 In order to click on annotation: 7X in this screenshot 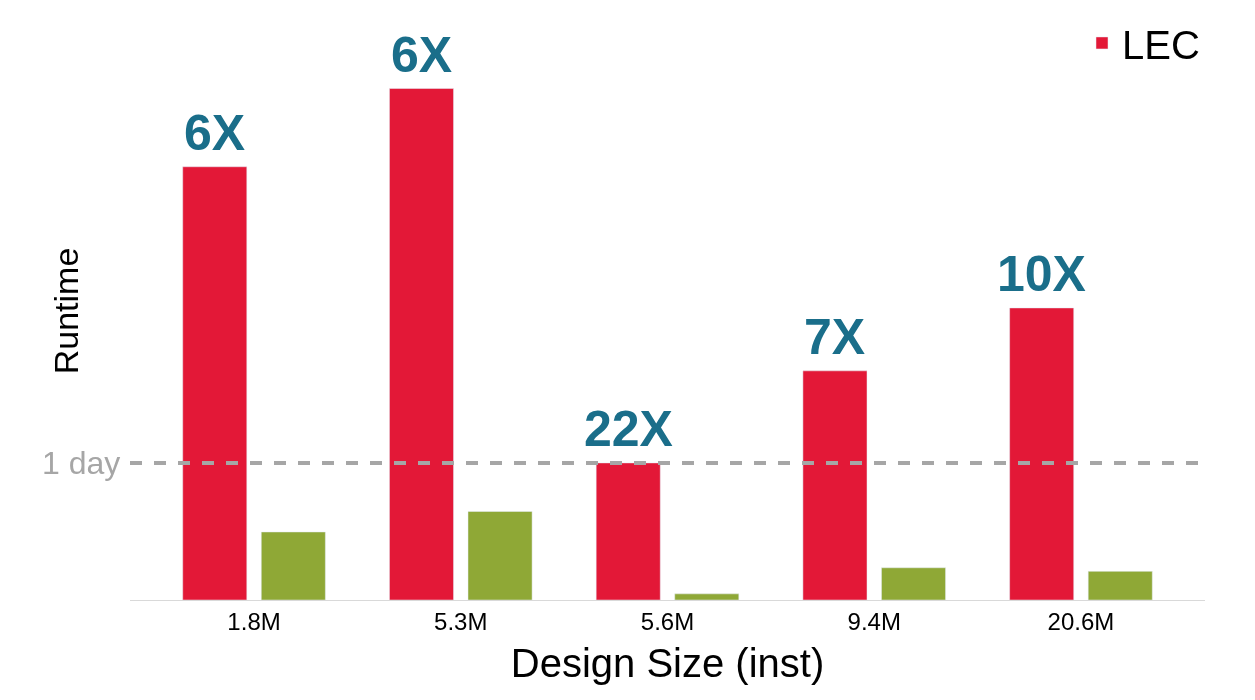, I will do `click(835, 337)`.